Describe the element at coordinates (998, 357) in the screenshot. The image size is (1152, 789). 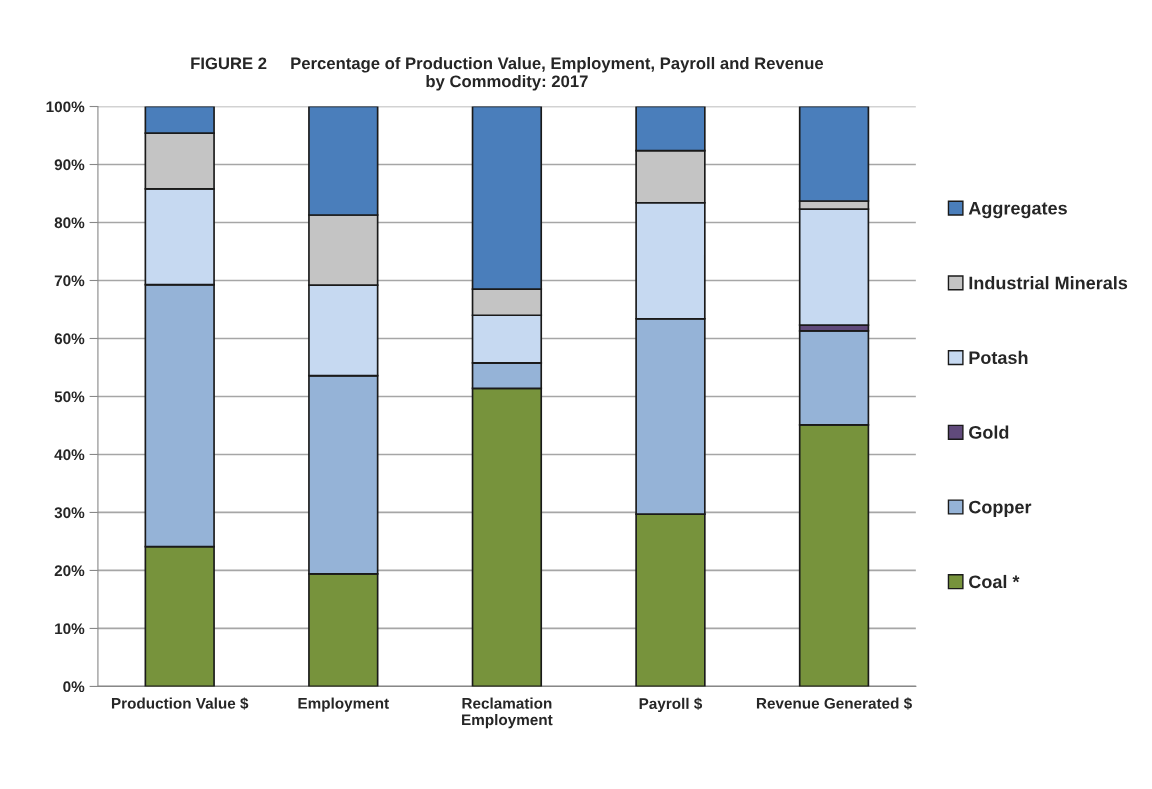
I see `legend-label: Potash` at that location.